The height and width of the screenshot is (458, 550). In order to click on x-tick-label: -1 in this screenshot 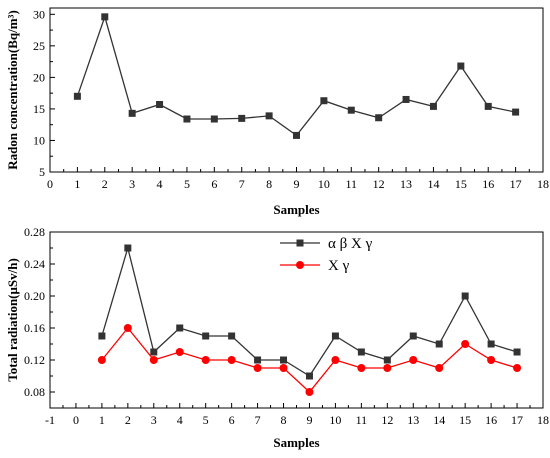, I will do `click(50, 420)`.